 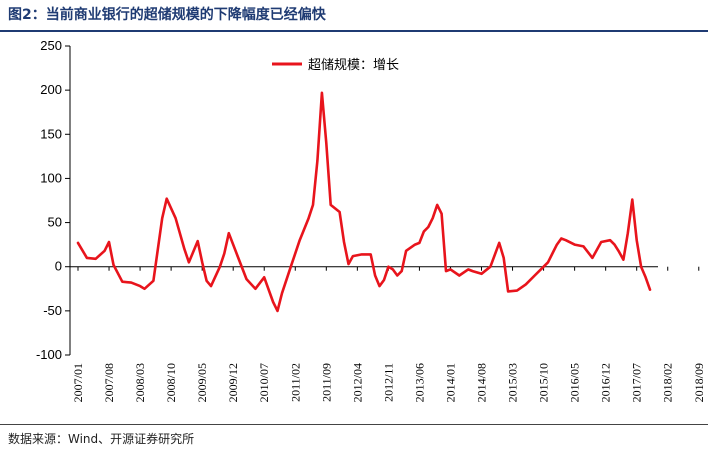 What do you see at coordinates (575, 382) in the screenshot?
I see `x-tick-label: 2016/05` at bounding box center [575, 382].